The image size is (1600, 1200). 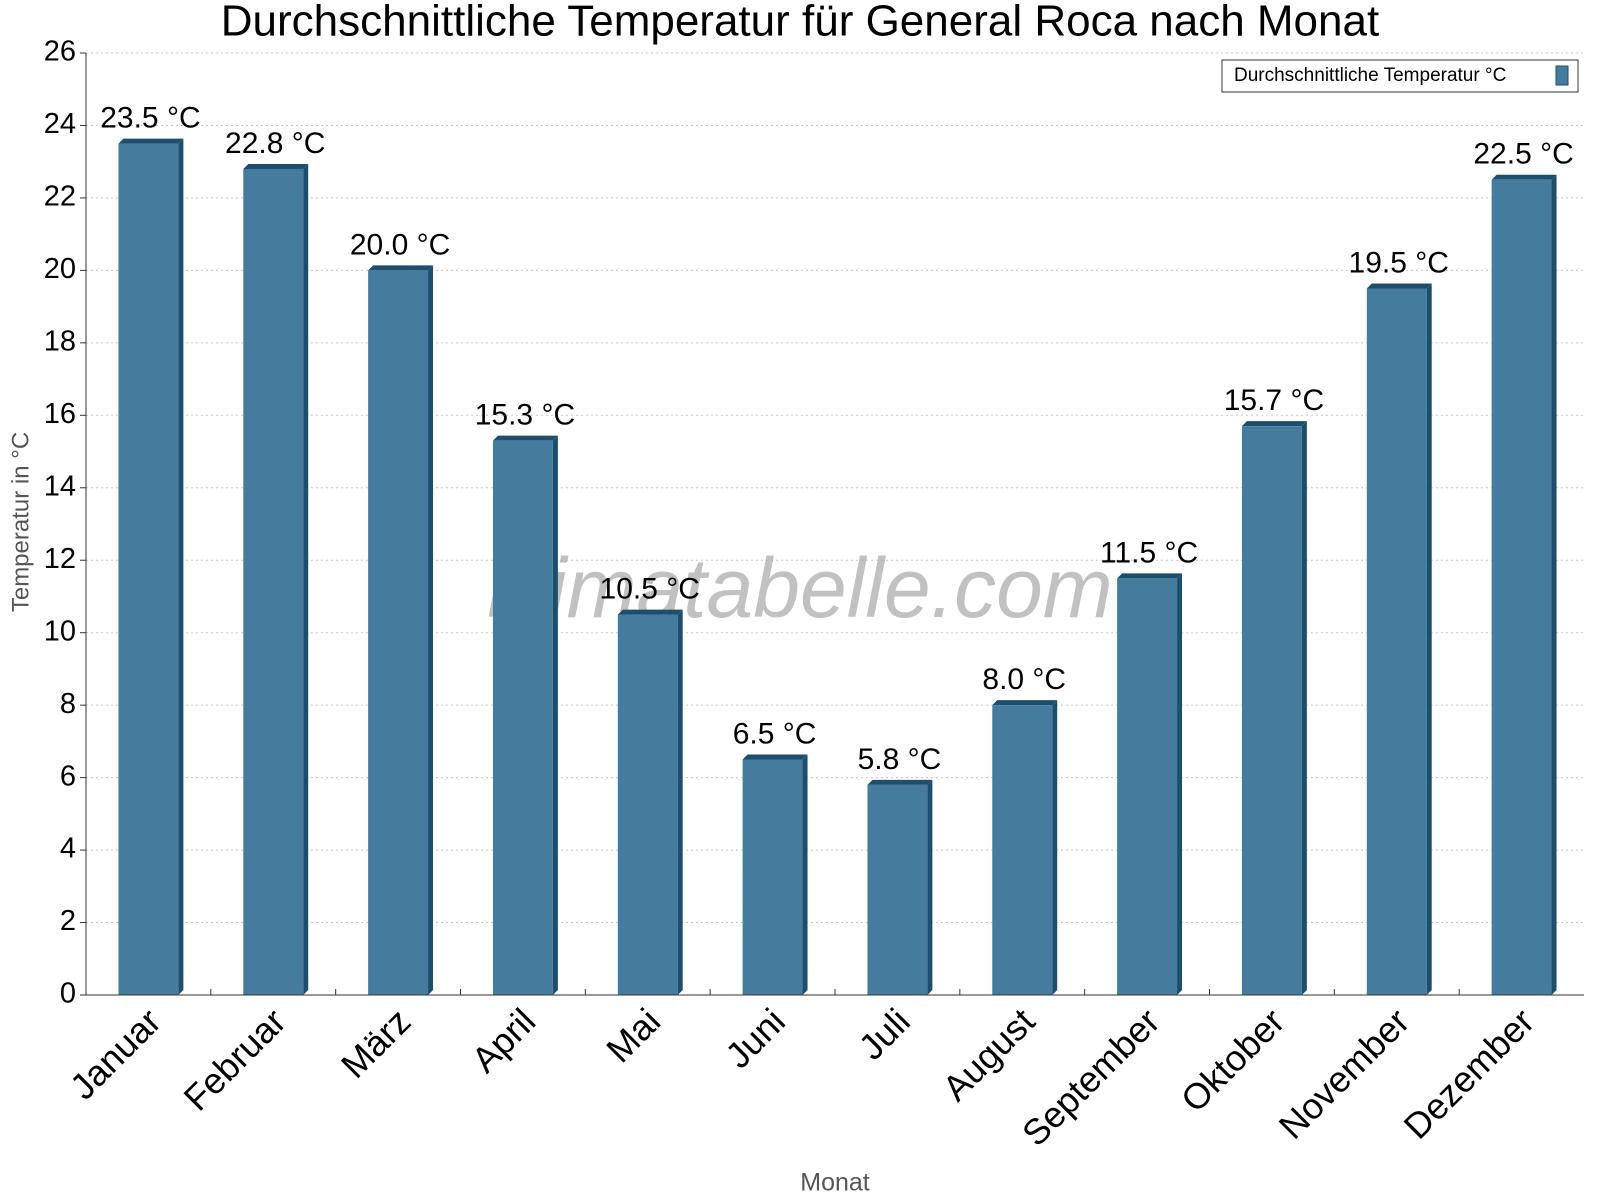 I want to click on data-label: 15.7 °C, so click(x=1274, y=400).